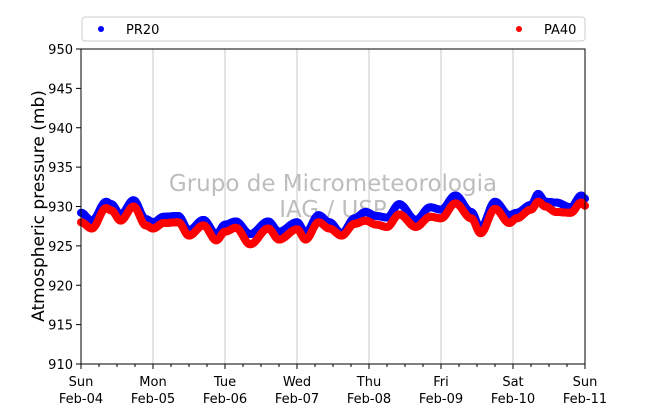 The width and height of the screenshot is (650, 409). I want to click on legend-label-pa40: PA40, so click(560, 30).